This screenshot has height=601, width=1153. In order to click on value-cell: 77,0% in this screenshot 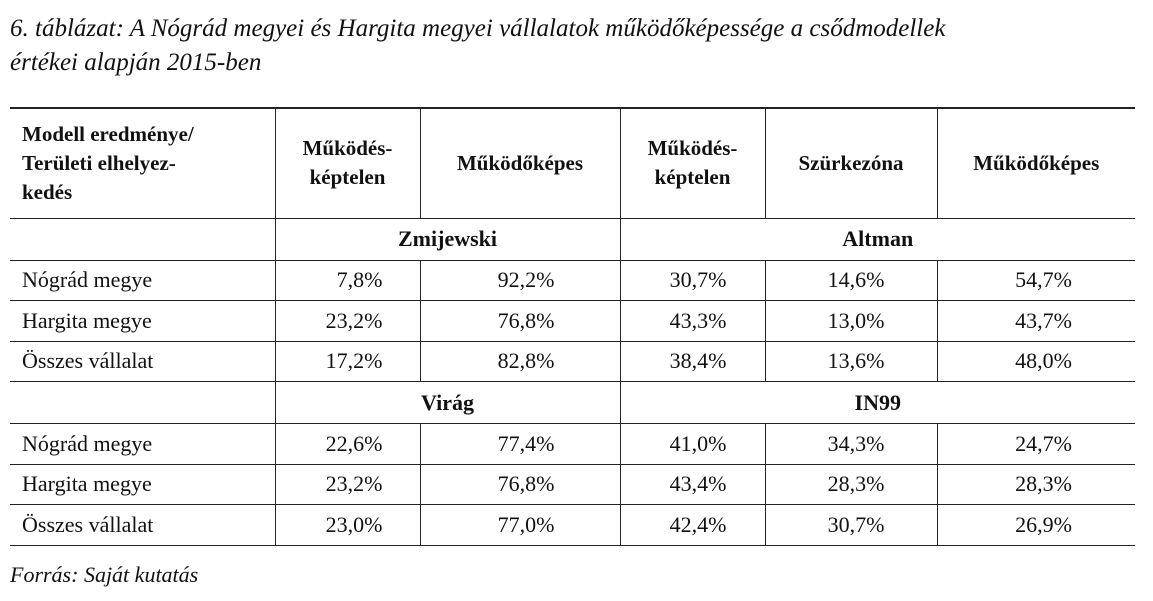, I will do `click(520, 525)`.